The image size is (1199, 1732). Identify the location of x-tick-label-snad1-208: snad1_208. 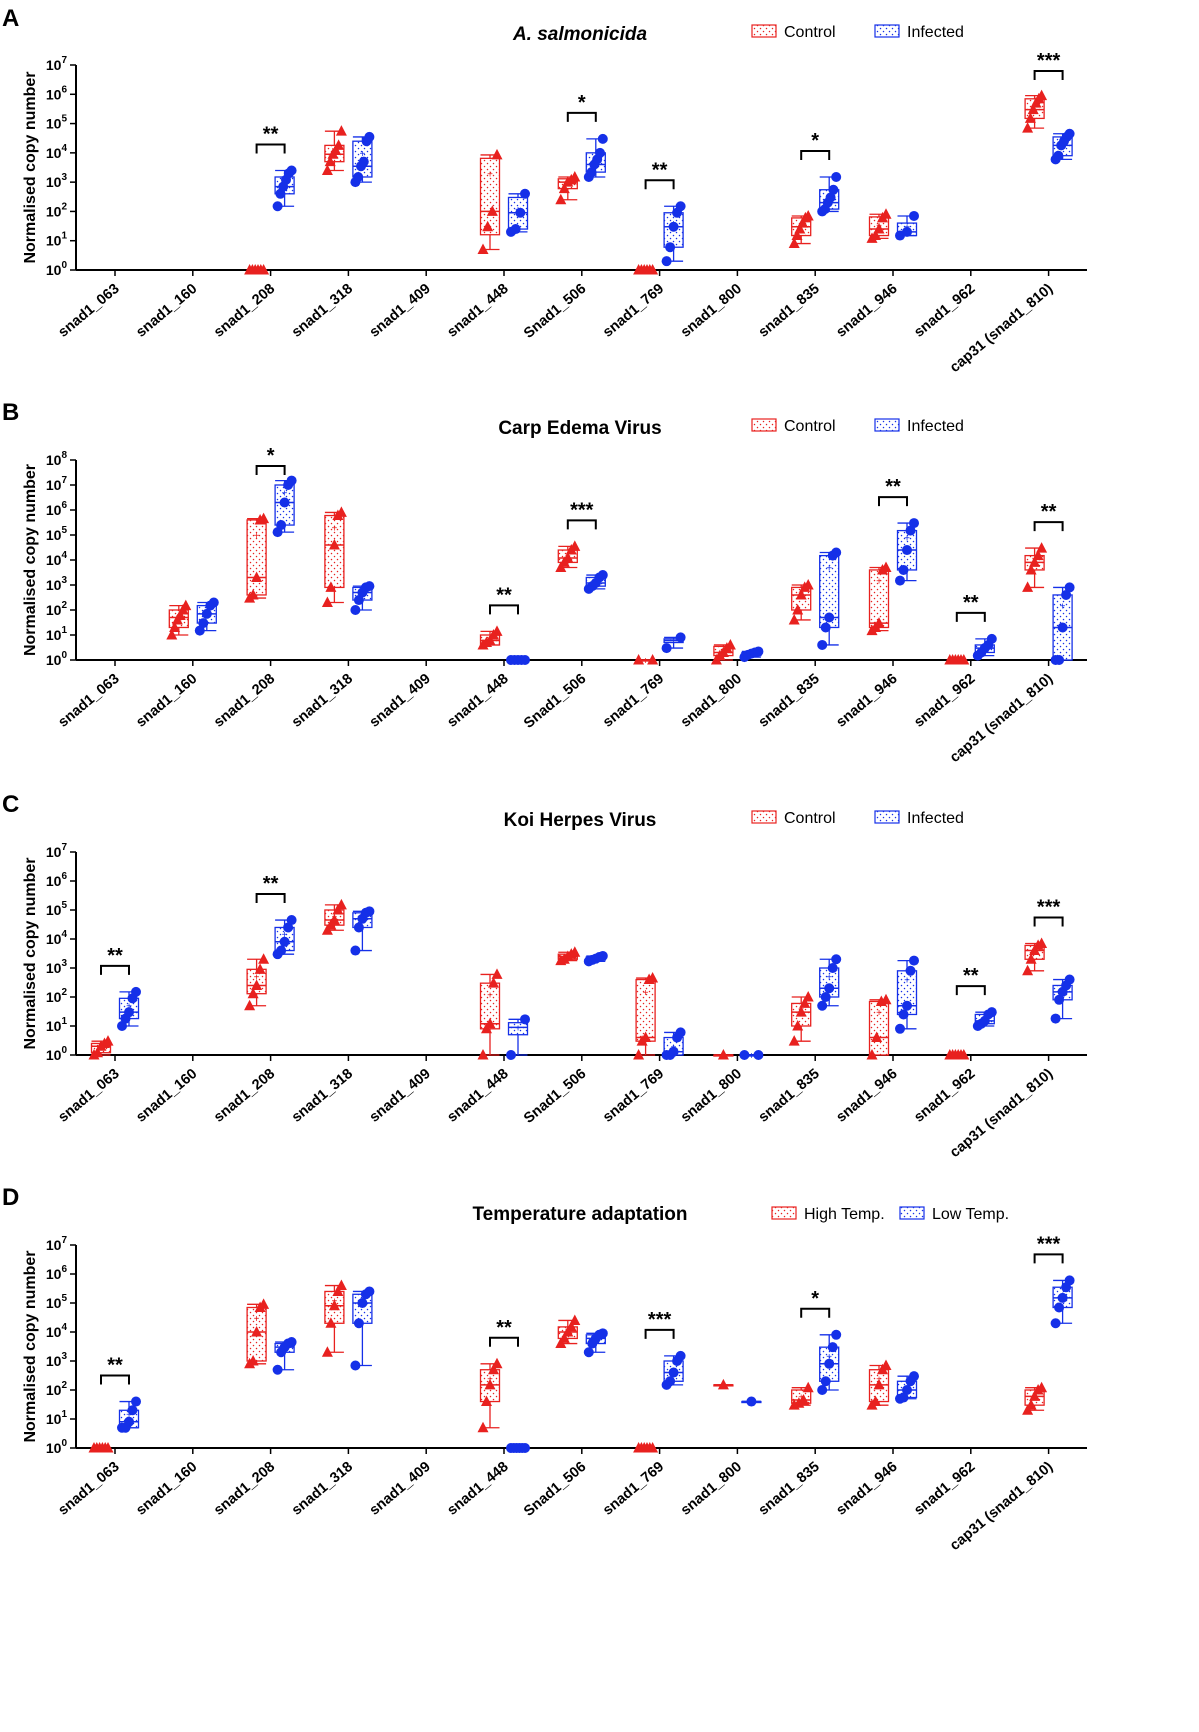
(244, 311).